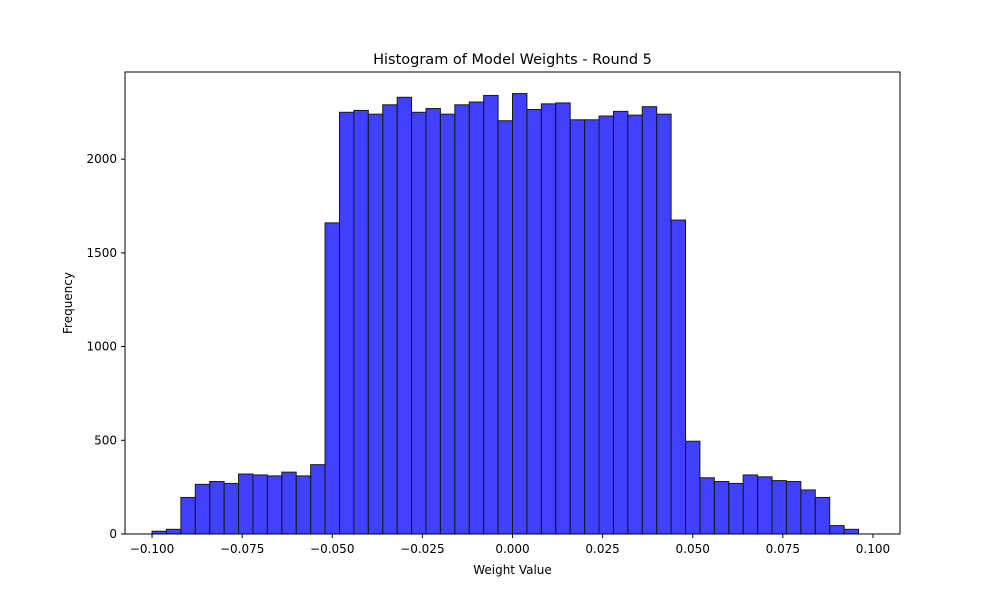 The width and height of the screenshot is (1000, 604). I want to click on y-tick-label: 1000, so click(101, 347).